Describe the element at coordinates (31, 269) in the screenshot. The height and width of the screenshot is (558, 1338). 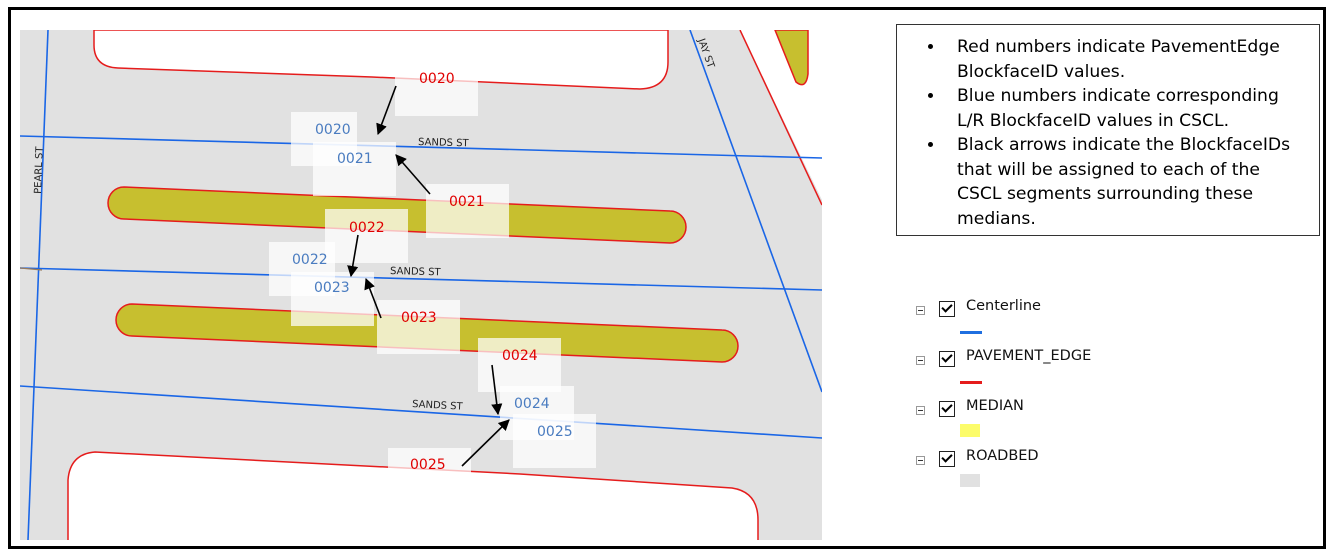
I see `centerline-stub` at that location.